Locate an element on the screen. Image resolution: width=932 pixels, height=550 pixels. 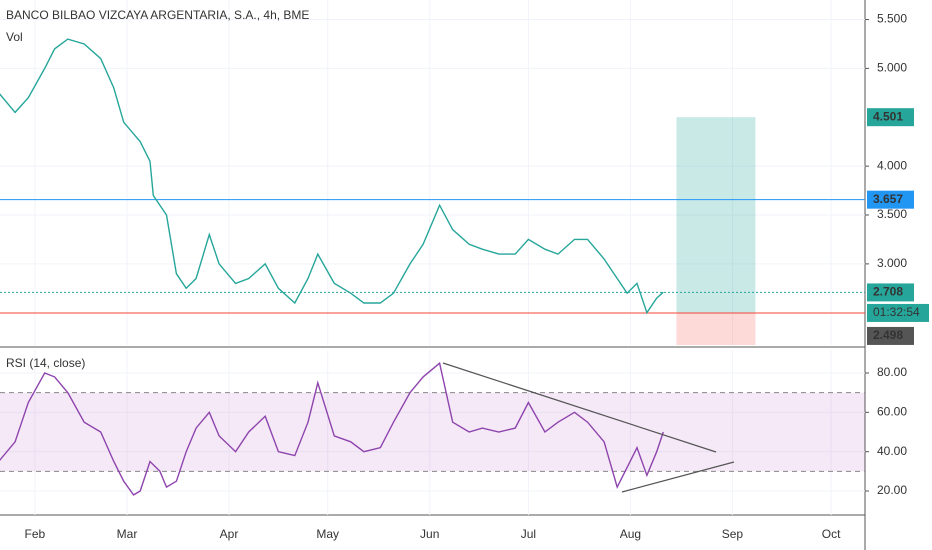
x-tick-label: May is located at coordinates (327, 534).